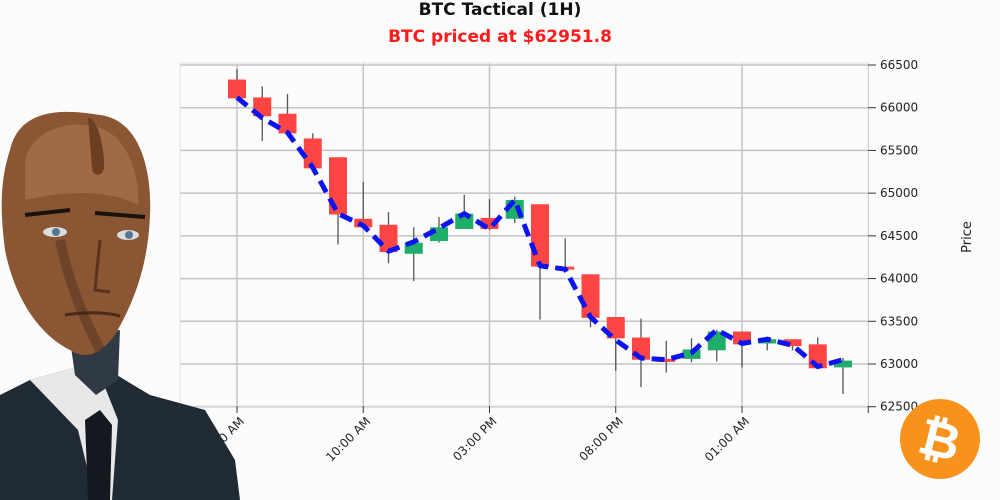 The width and height of the screenshot is (1000, 500). Describe the element at coordinates (500, 37) in the screenshot. I see `price-subtitle: BTC priced at $62951.8` at that location.